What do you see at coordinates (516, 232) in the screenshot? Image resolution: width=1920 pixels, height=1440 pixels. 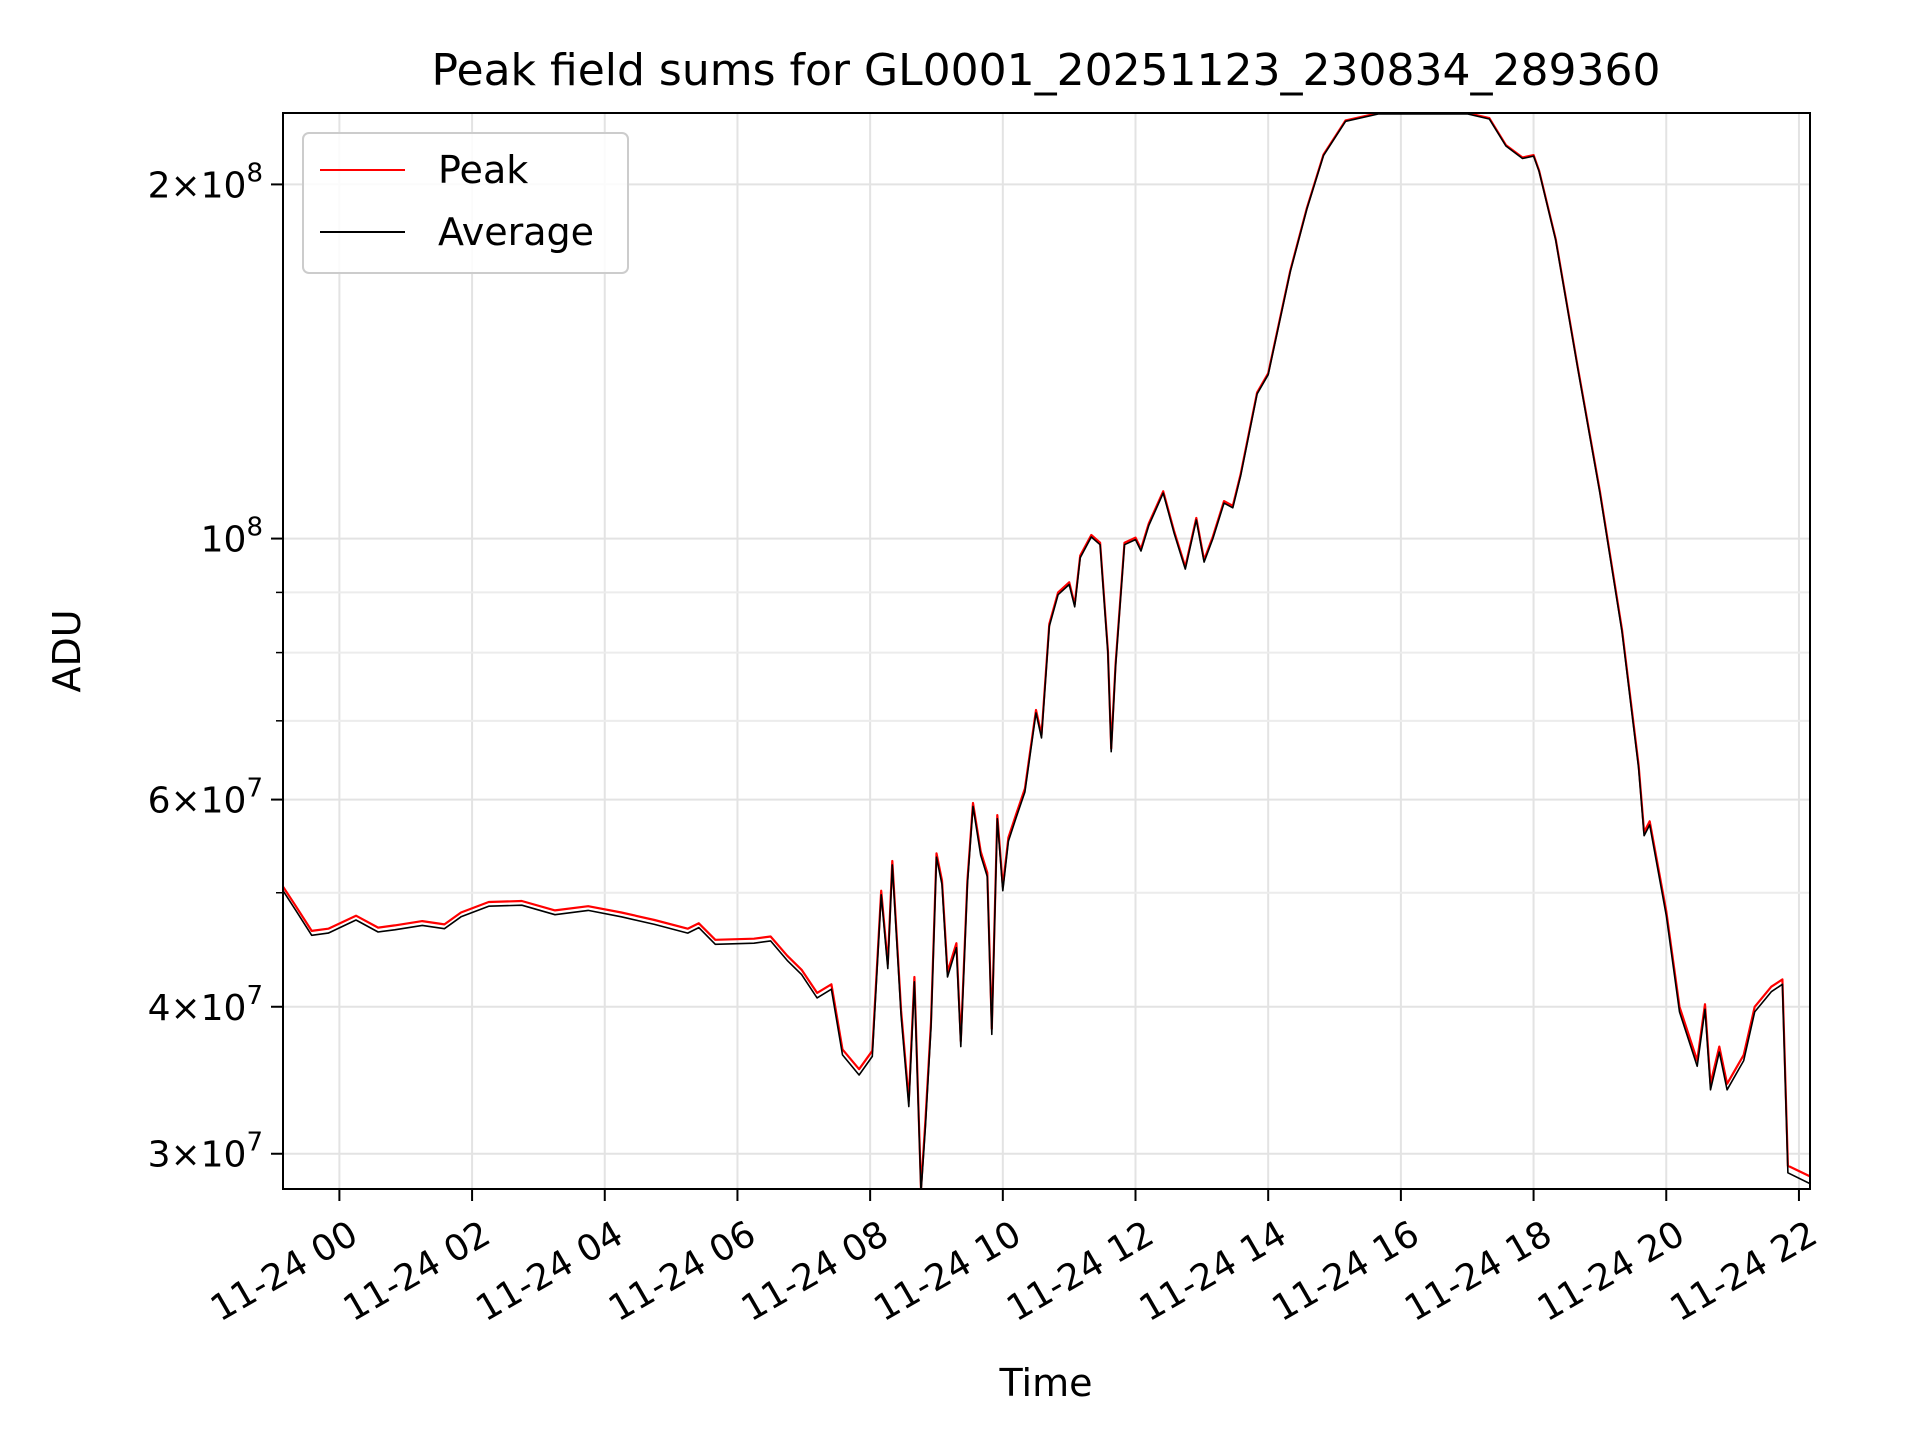 I see `legend-label-average: Average` at bounding box center [516, 232].